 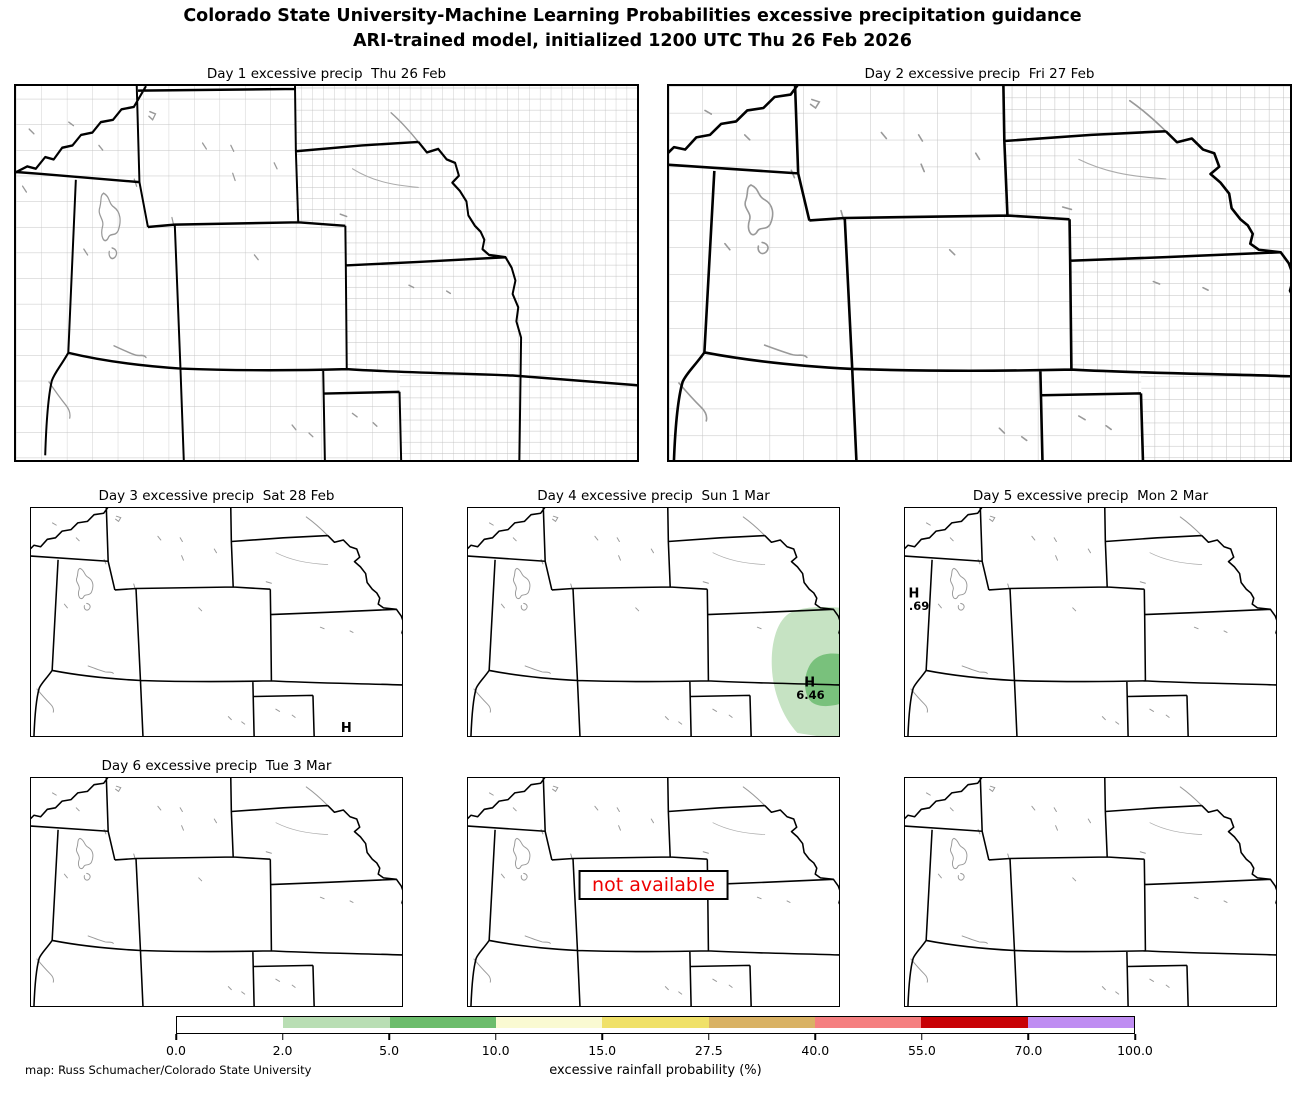 I want to click on map-panel-day6: Day 6 excessive precip Tue 3 Mar, so click(x=216, y=882).